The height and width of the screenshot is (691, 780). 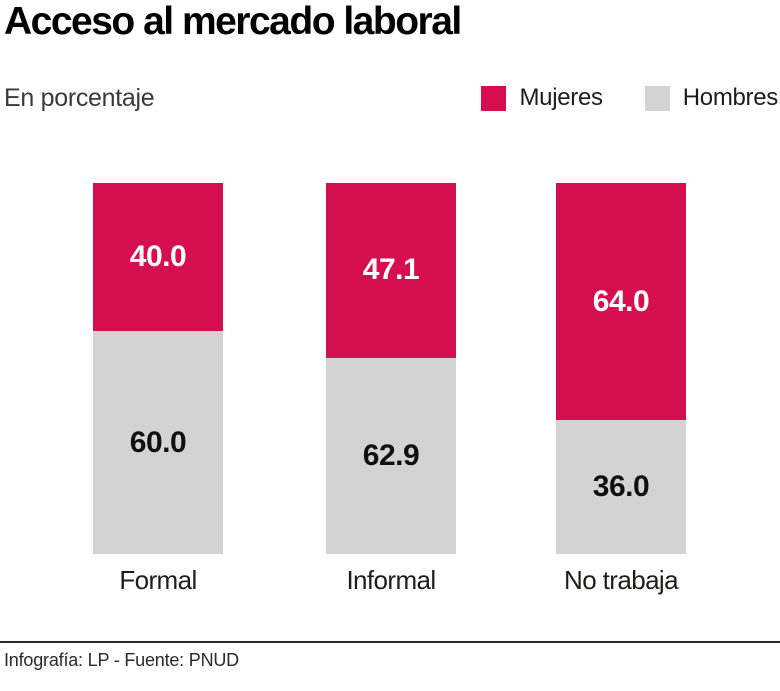 I want to click on segment-mujeres: 64.0, so click(x=621, y=302).